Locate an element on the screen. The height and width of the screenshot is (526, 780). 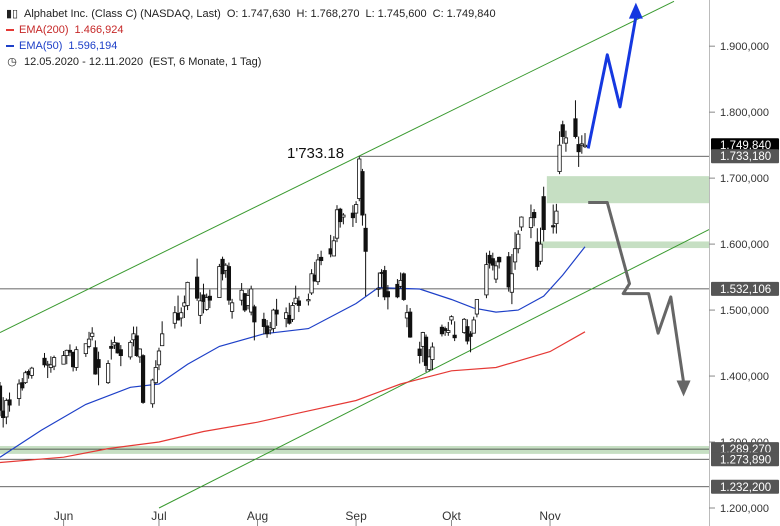
level-label: 1.232,200 is located at coordinates (745, 488).